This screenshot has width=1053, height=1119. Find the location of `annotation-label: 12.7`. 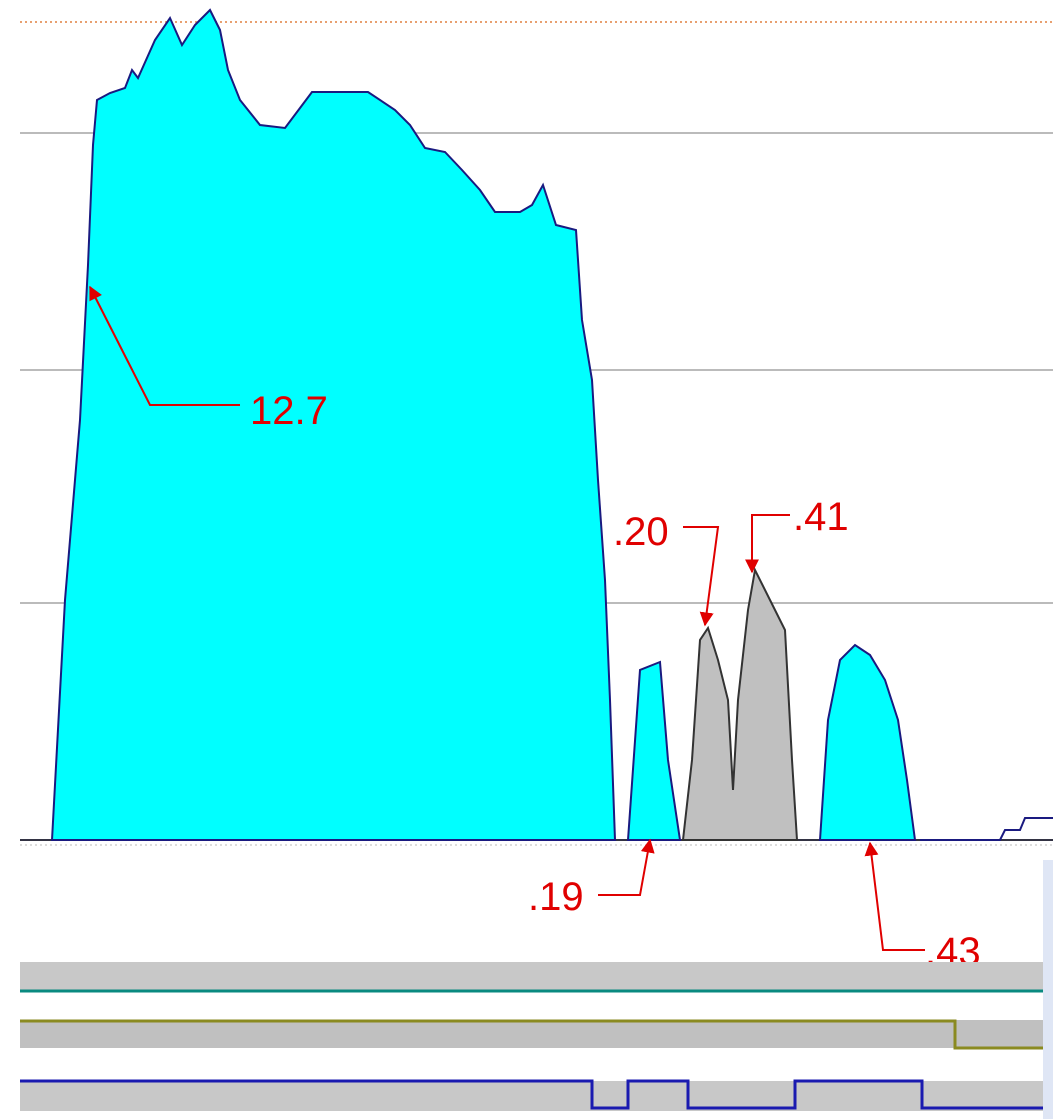

annotation-label: 12.7 is located at coordinates (289, 411).